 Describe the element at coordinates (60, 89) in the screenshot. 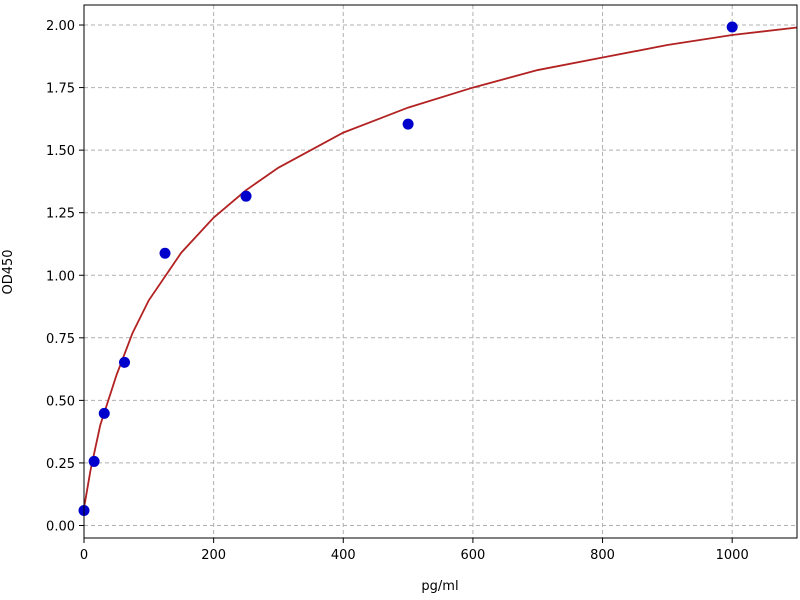

I see `y-tick-label: 1.75` at that location.